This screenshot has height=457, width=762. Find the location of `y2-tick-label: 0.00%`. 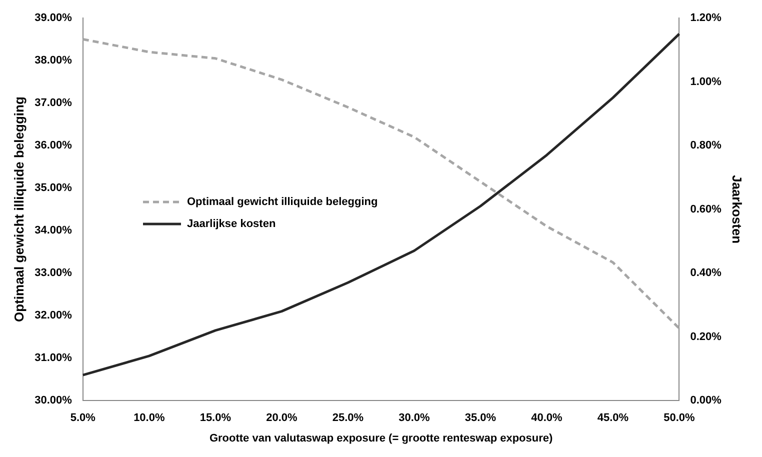

y2-tick-label: 0.00% is located at coordinates (706, 400).